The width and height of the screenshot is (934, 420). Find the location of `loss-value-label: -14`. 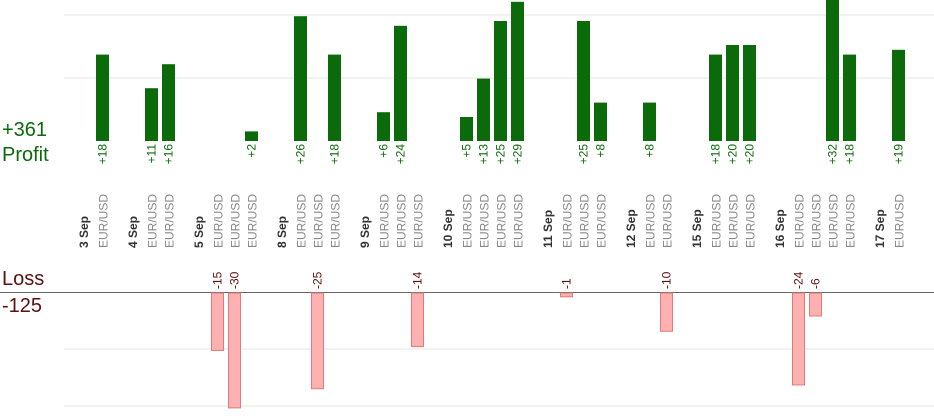

loss-value-label: -14 is located at coordinates (418, 280).